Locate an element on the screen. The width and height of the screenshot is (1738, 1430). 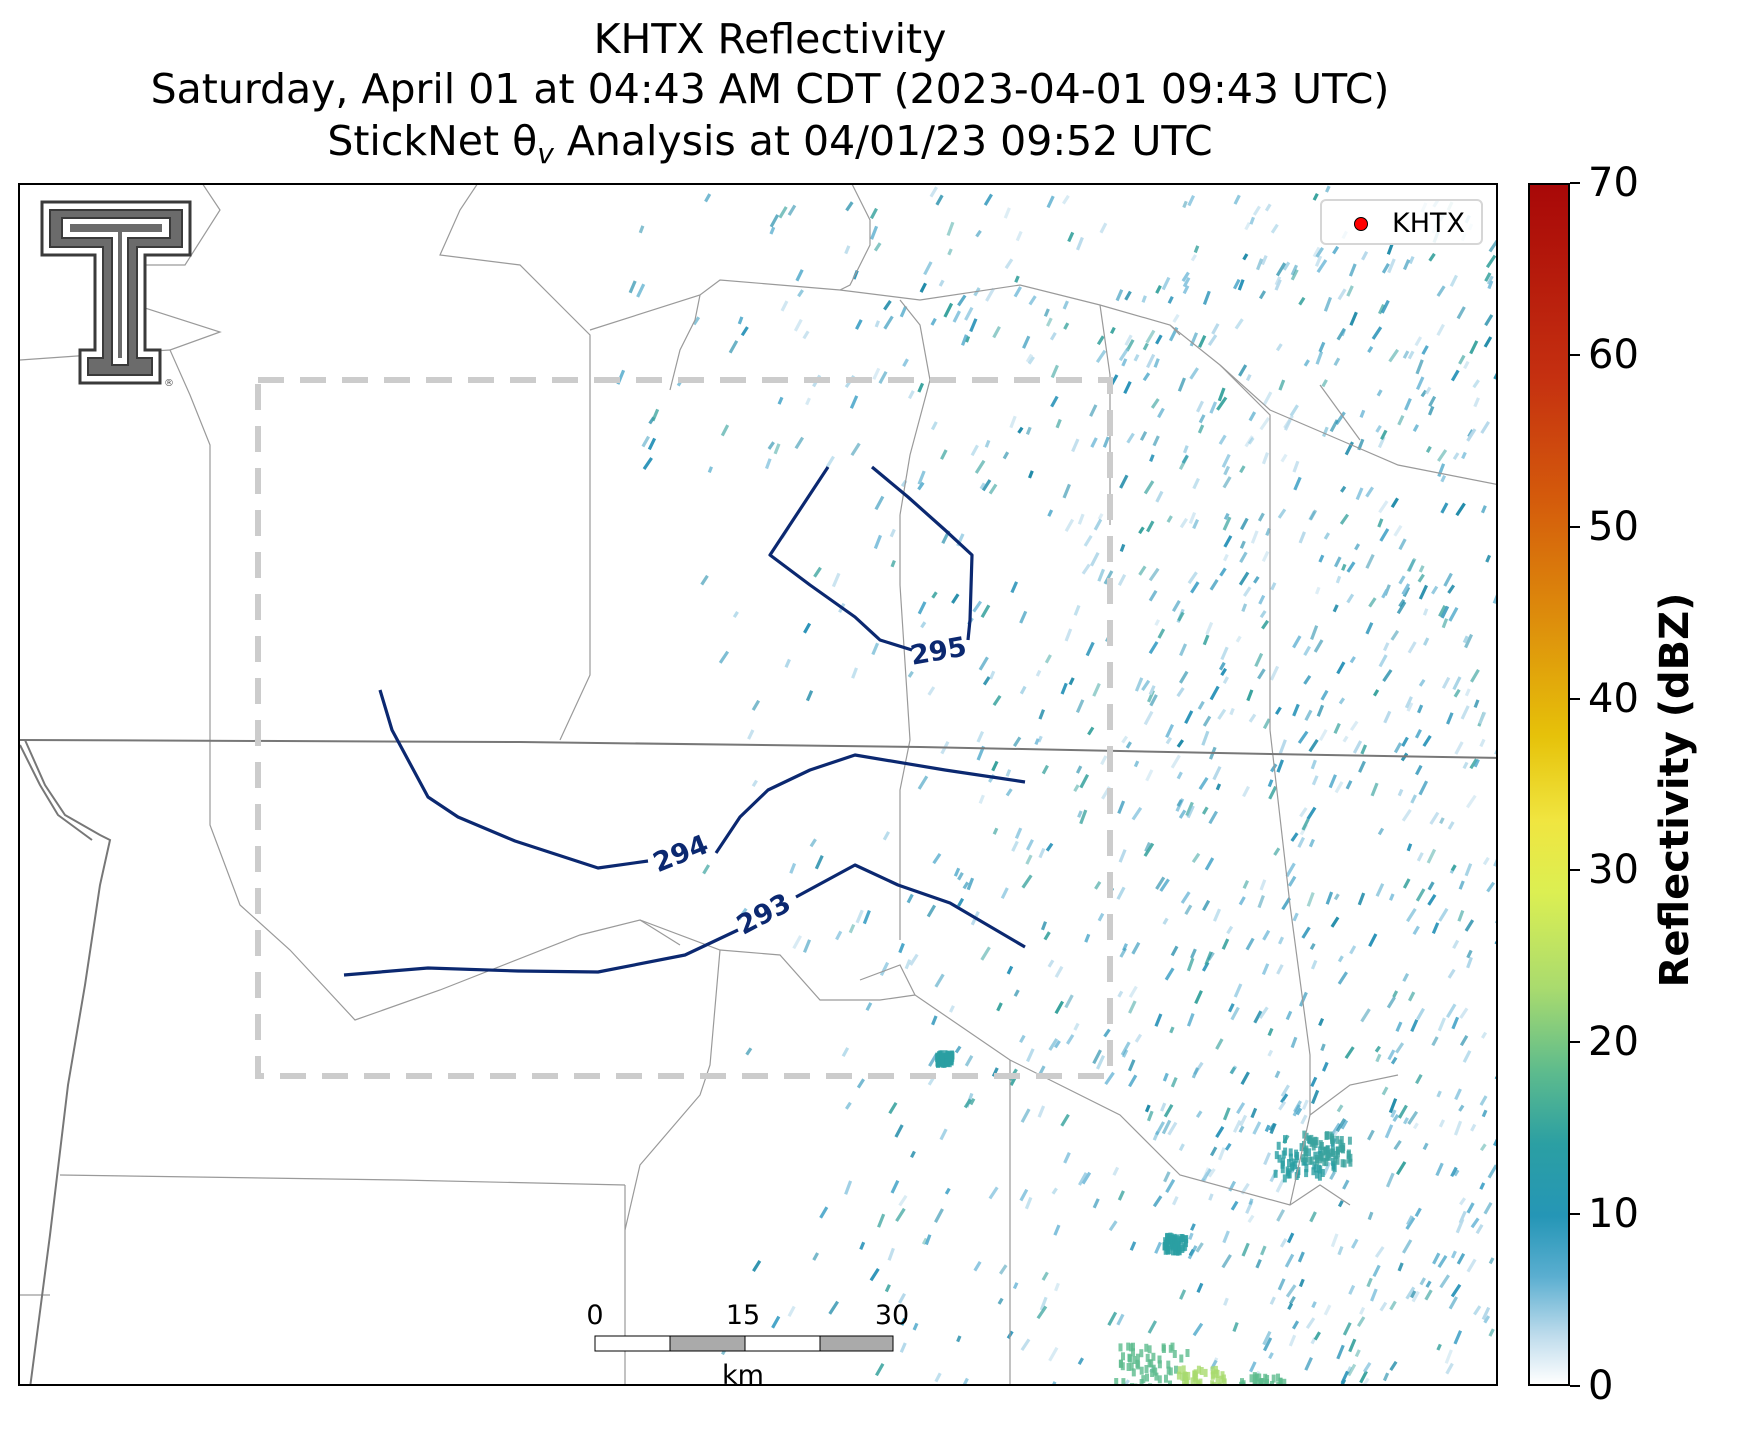
colorbar-tick-label: 50 is located at coordinates (1613, 526).